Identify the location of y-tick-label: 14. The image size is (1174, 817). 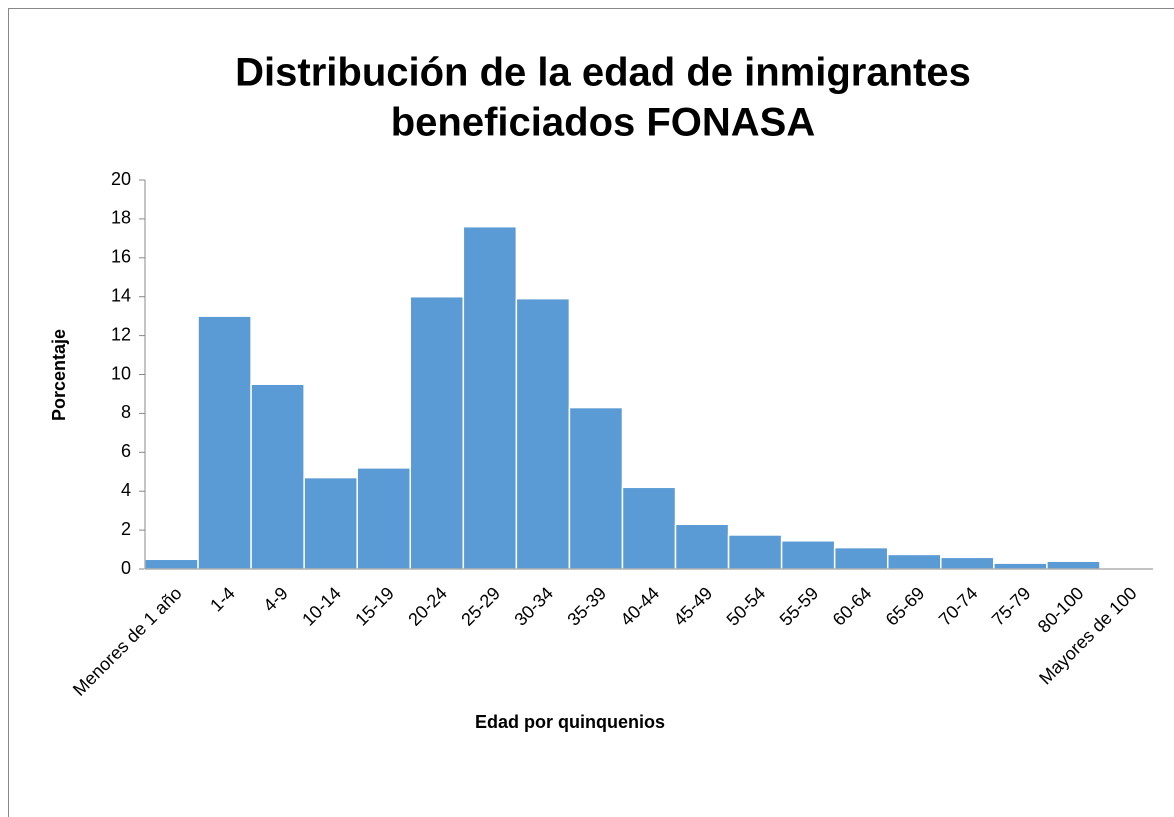
(121, 295).